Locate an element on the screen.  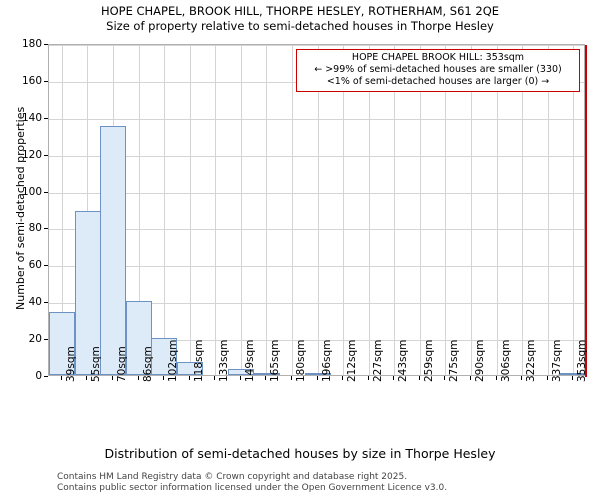
y-tick-label: 120 is located at coordinates (31, 154).